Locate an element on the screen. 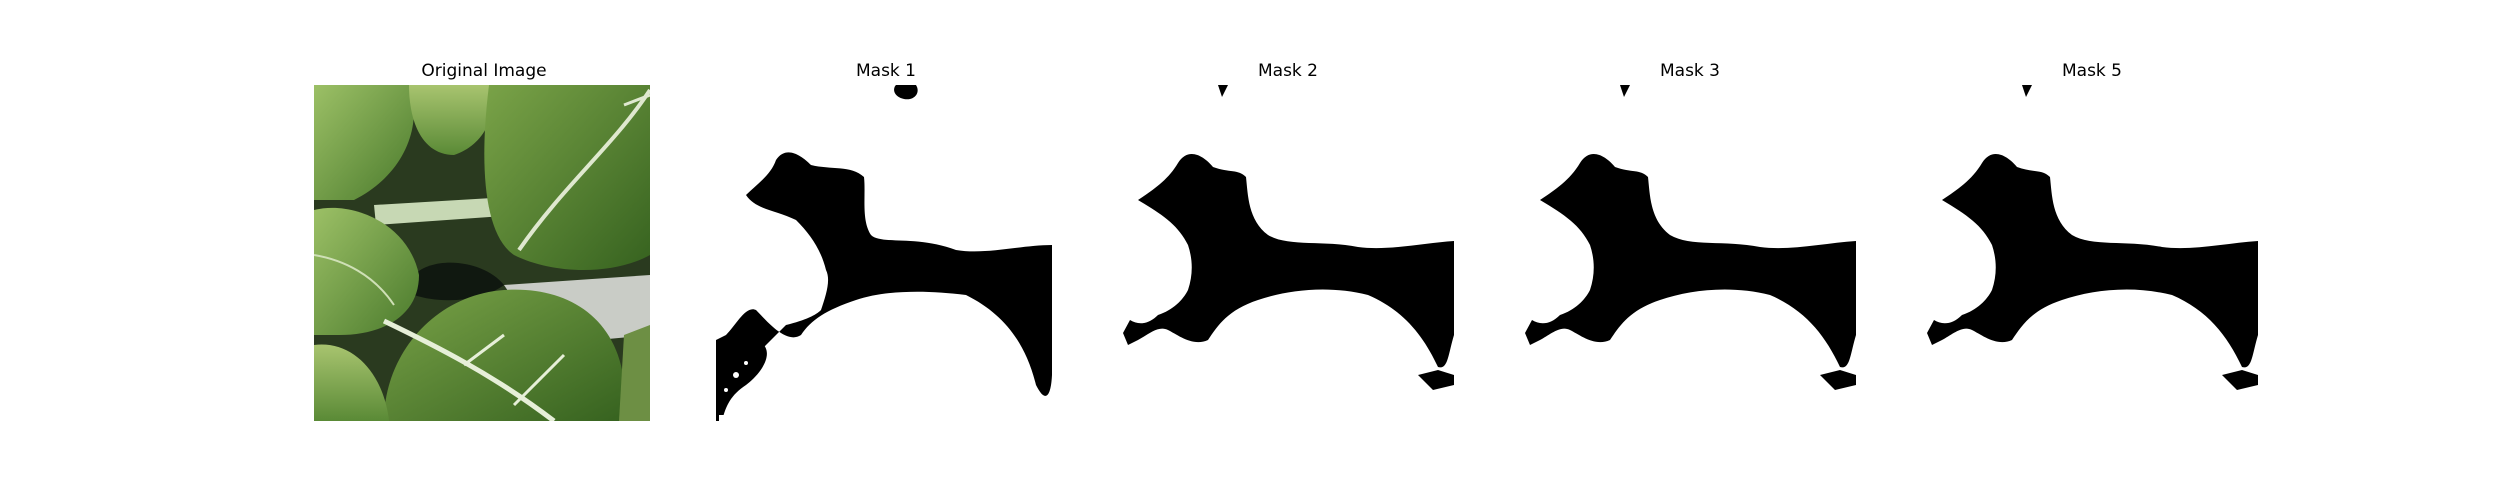  original-leaf-photo is located at coordinates (482, 253).